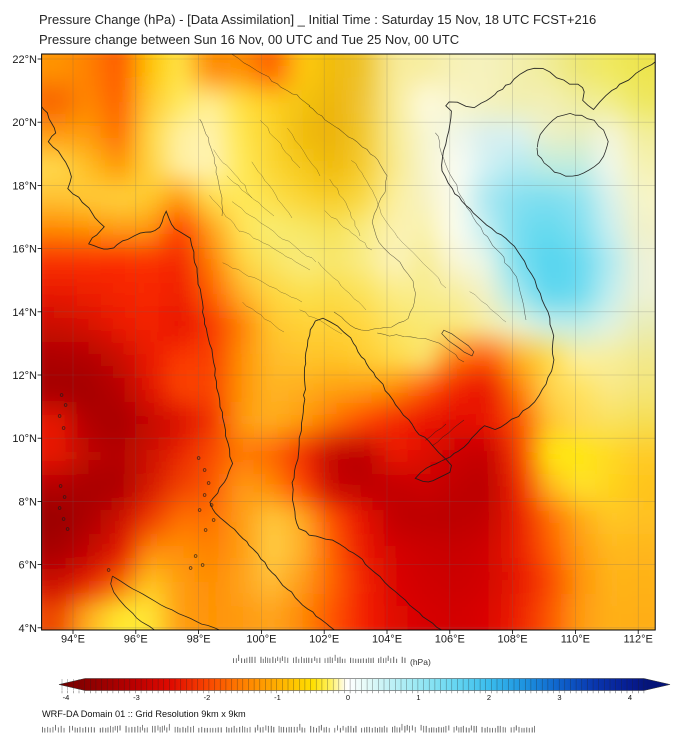  What do you see at coordinates (418, 697) in the screenshot?
I see `svg-text: 1` at bounding box center [418, 697].